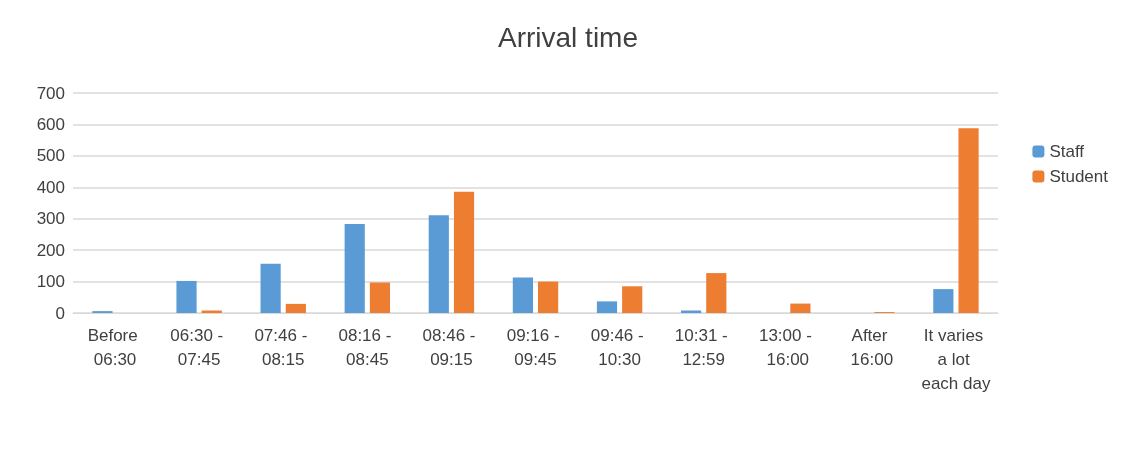 Image resolution: width=1136 pixels, height=461 pixels. Describe the element at coordinates (535, 347) in the screenshot. I see `x-tick-label: 09:16 - 09:45` at that location.